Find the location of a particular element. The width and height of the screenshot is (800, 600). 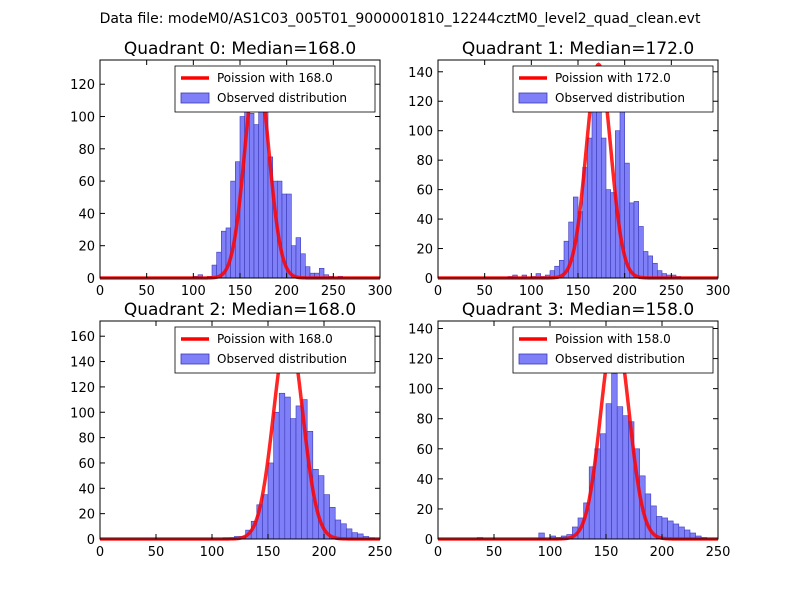

quadrant-3-ytick-label: 120 is located at coordinates (420, 360).